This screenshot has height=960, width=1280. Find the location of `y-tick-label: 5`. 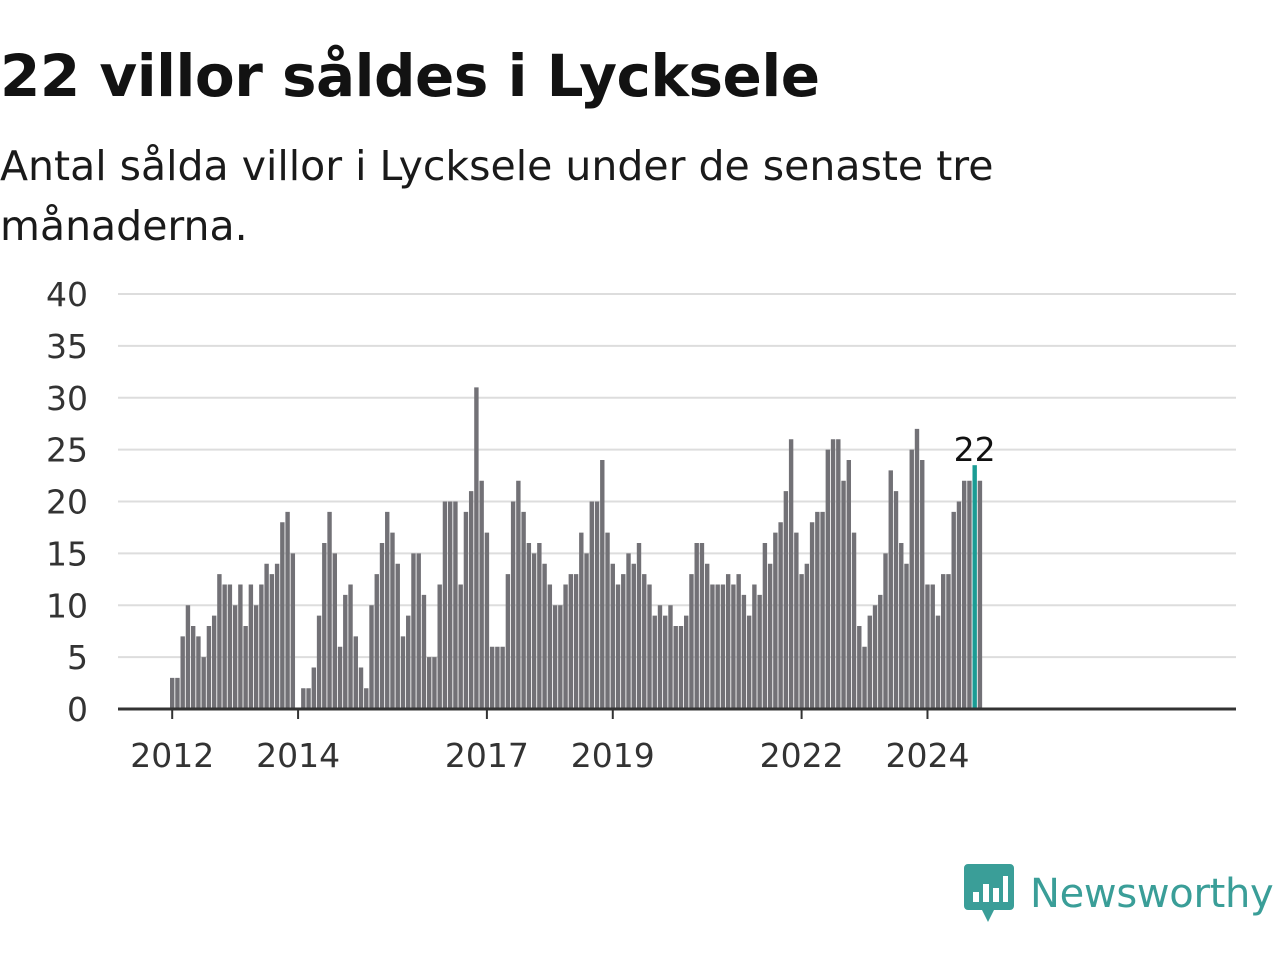

y-tick-label: 5 is located at coordinates (77, 657).